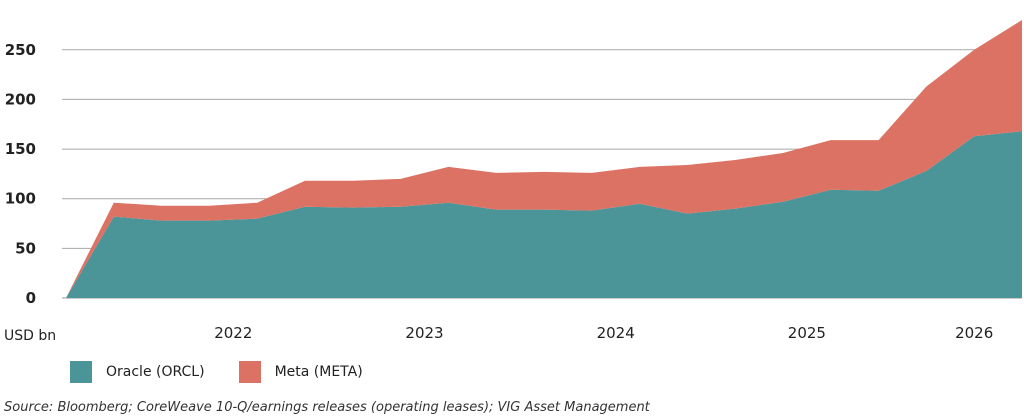 Image resolution: width=1024 pixels, height=420 pixels. Describe the element at coordinates (30, 336) in the screenshot. I see `unit-label: USD bn` at that location.